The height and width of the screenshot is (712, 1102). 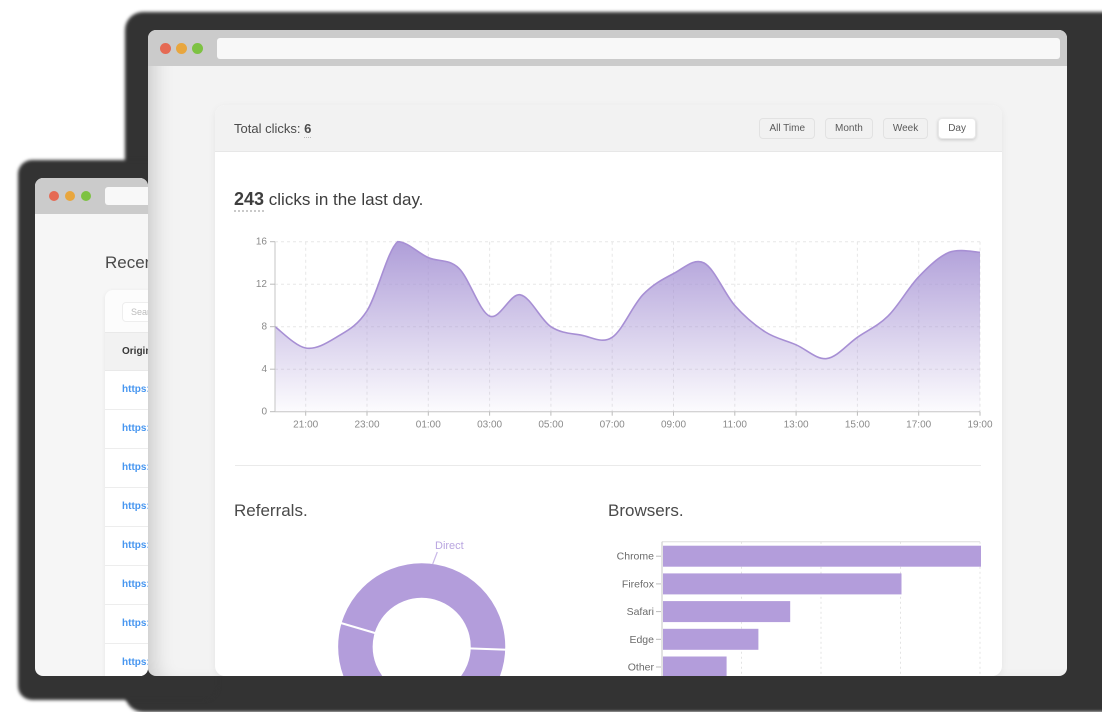 What do you see at coordinates (135, 312) in the screenshot?
I see `search-input` at bounding box center [135, 312].